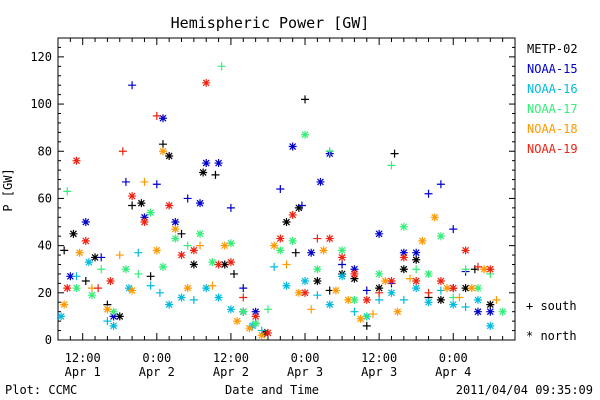 The height and width of the screenshot is (400, 600). I want to click on x-tick-date-label: Apr 2, so click(157, 372).